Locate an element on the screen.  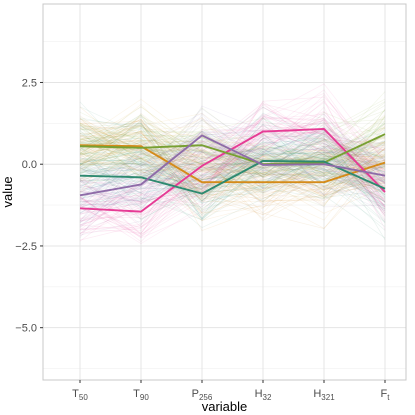
x-tick-label: T90 is located at coordinates (141, 395).